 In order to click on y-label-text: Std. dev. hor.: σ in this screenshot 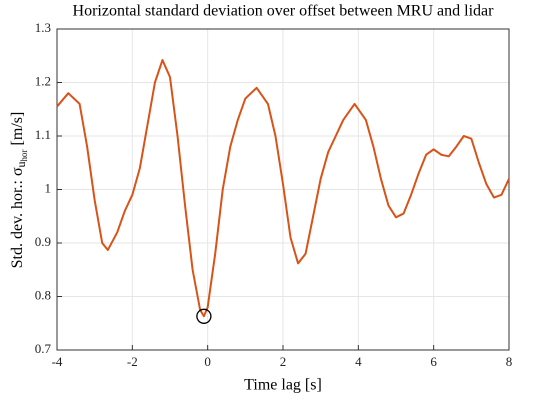, I will do `click(17, 217)`.